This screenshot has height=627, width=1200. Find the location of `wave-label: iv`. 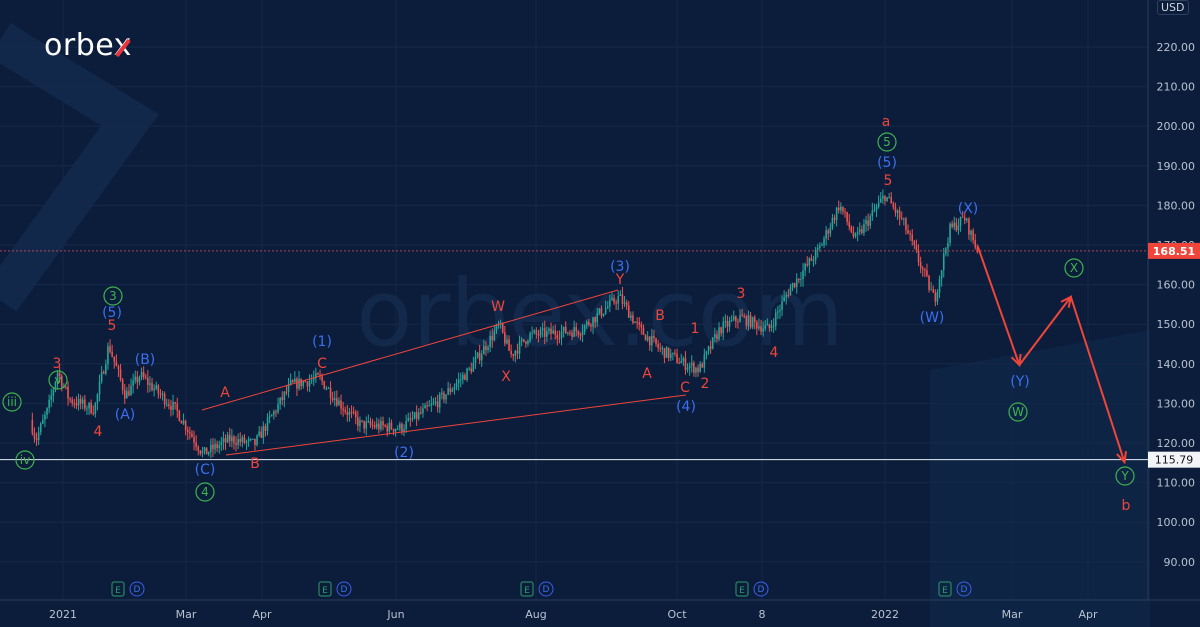

wave-label: iv is located at coordinates (25, 460).